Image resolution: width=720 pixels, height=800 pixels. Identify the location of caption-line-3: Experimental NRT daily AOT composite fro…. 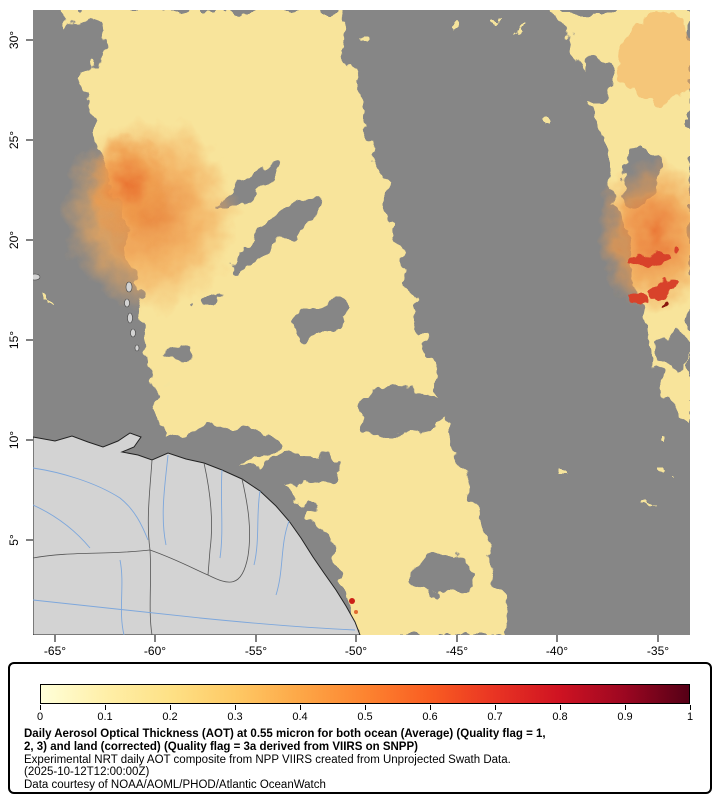
(267, 759).